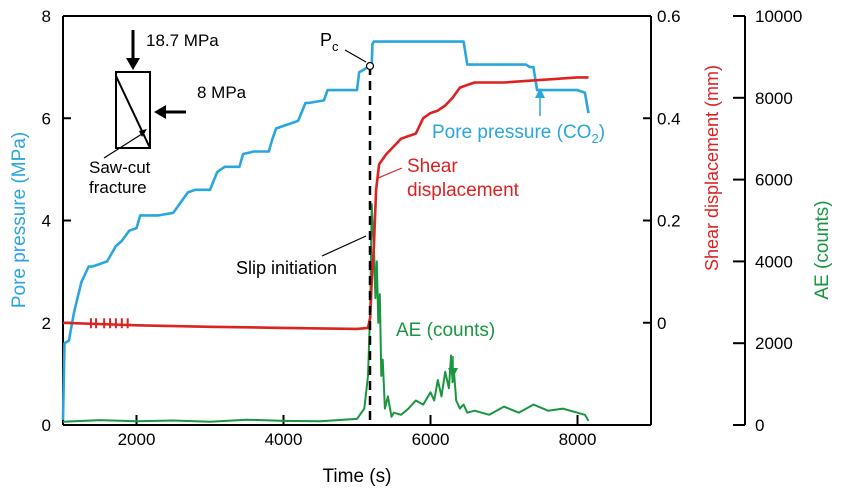 Image resolution: width=841 pixels, height=490 pixels. What do you see at coordinates (602, 132) in the screenshot?
I see `annotation-pore-tail: )` at bounding box center [602, 132].